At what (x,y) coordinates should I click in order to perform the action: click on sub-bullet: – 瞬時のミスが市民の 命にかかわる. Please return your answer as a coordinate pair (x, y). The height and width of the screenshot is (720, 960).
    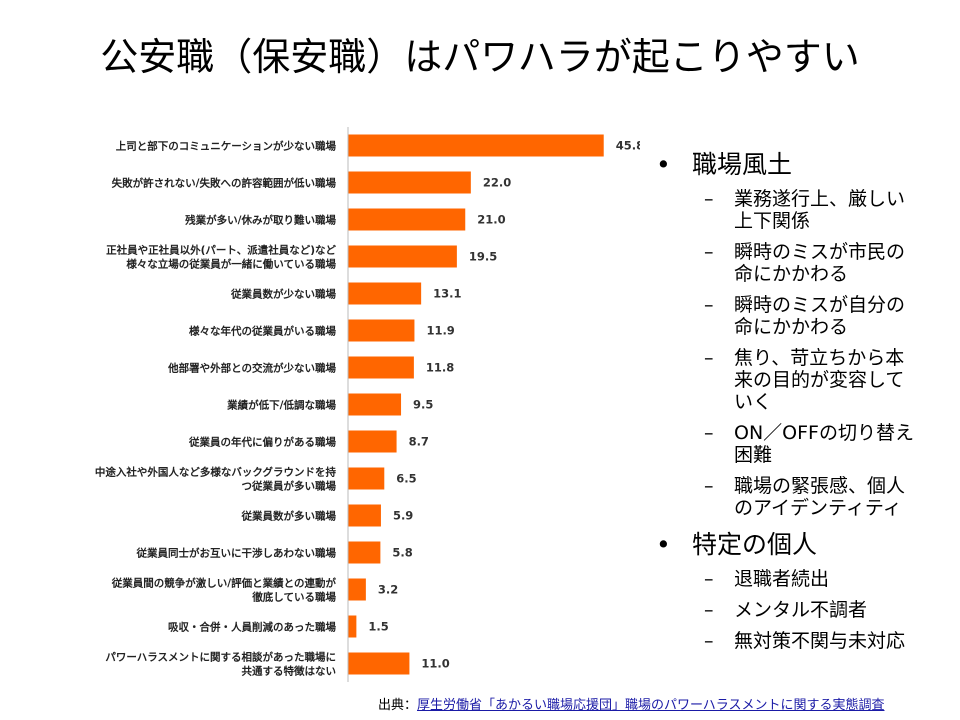
    Looking at the image, I should click on (802, 263).